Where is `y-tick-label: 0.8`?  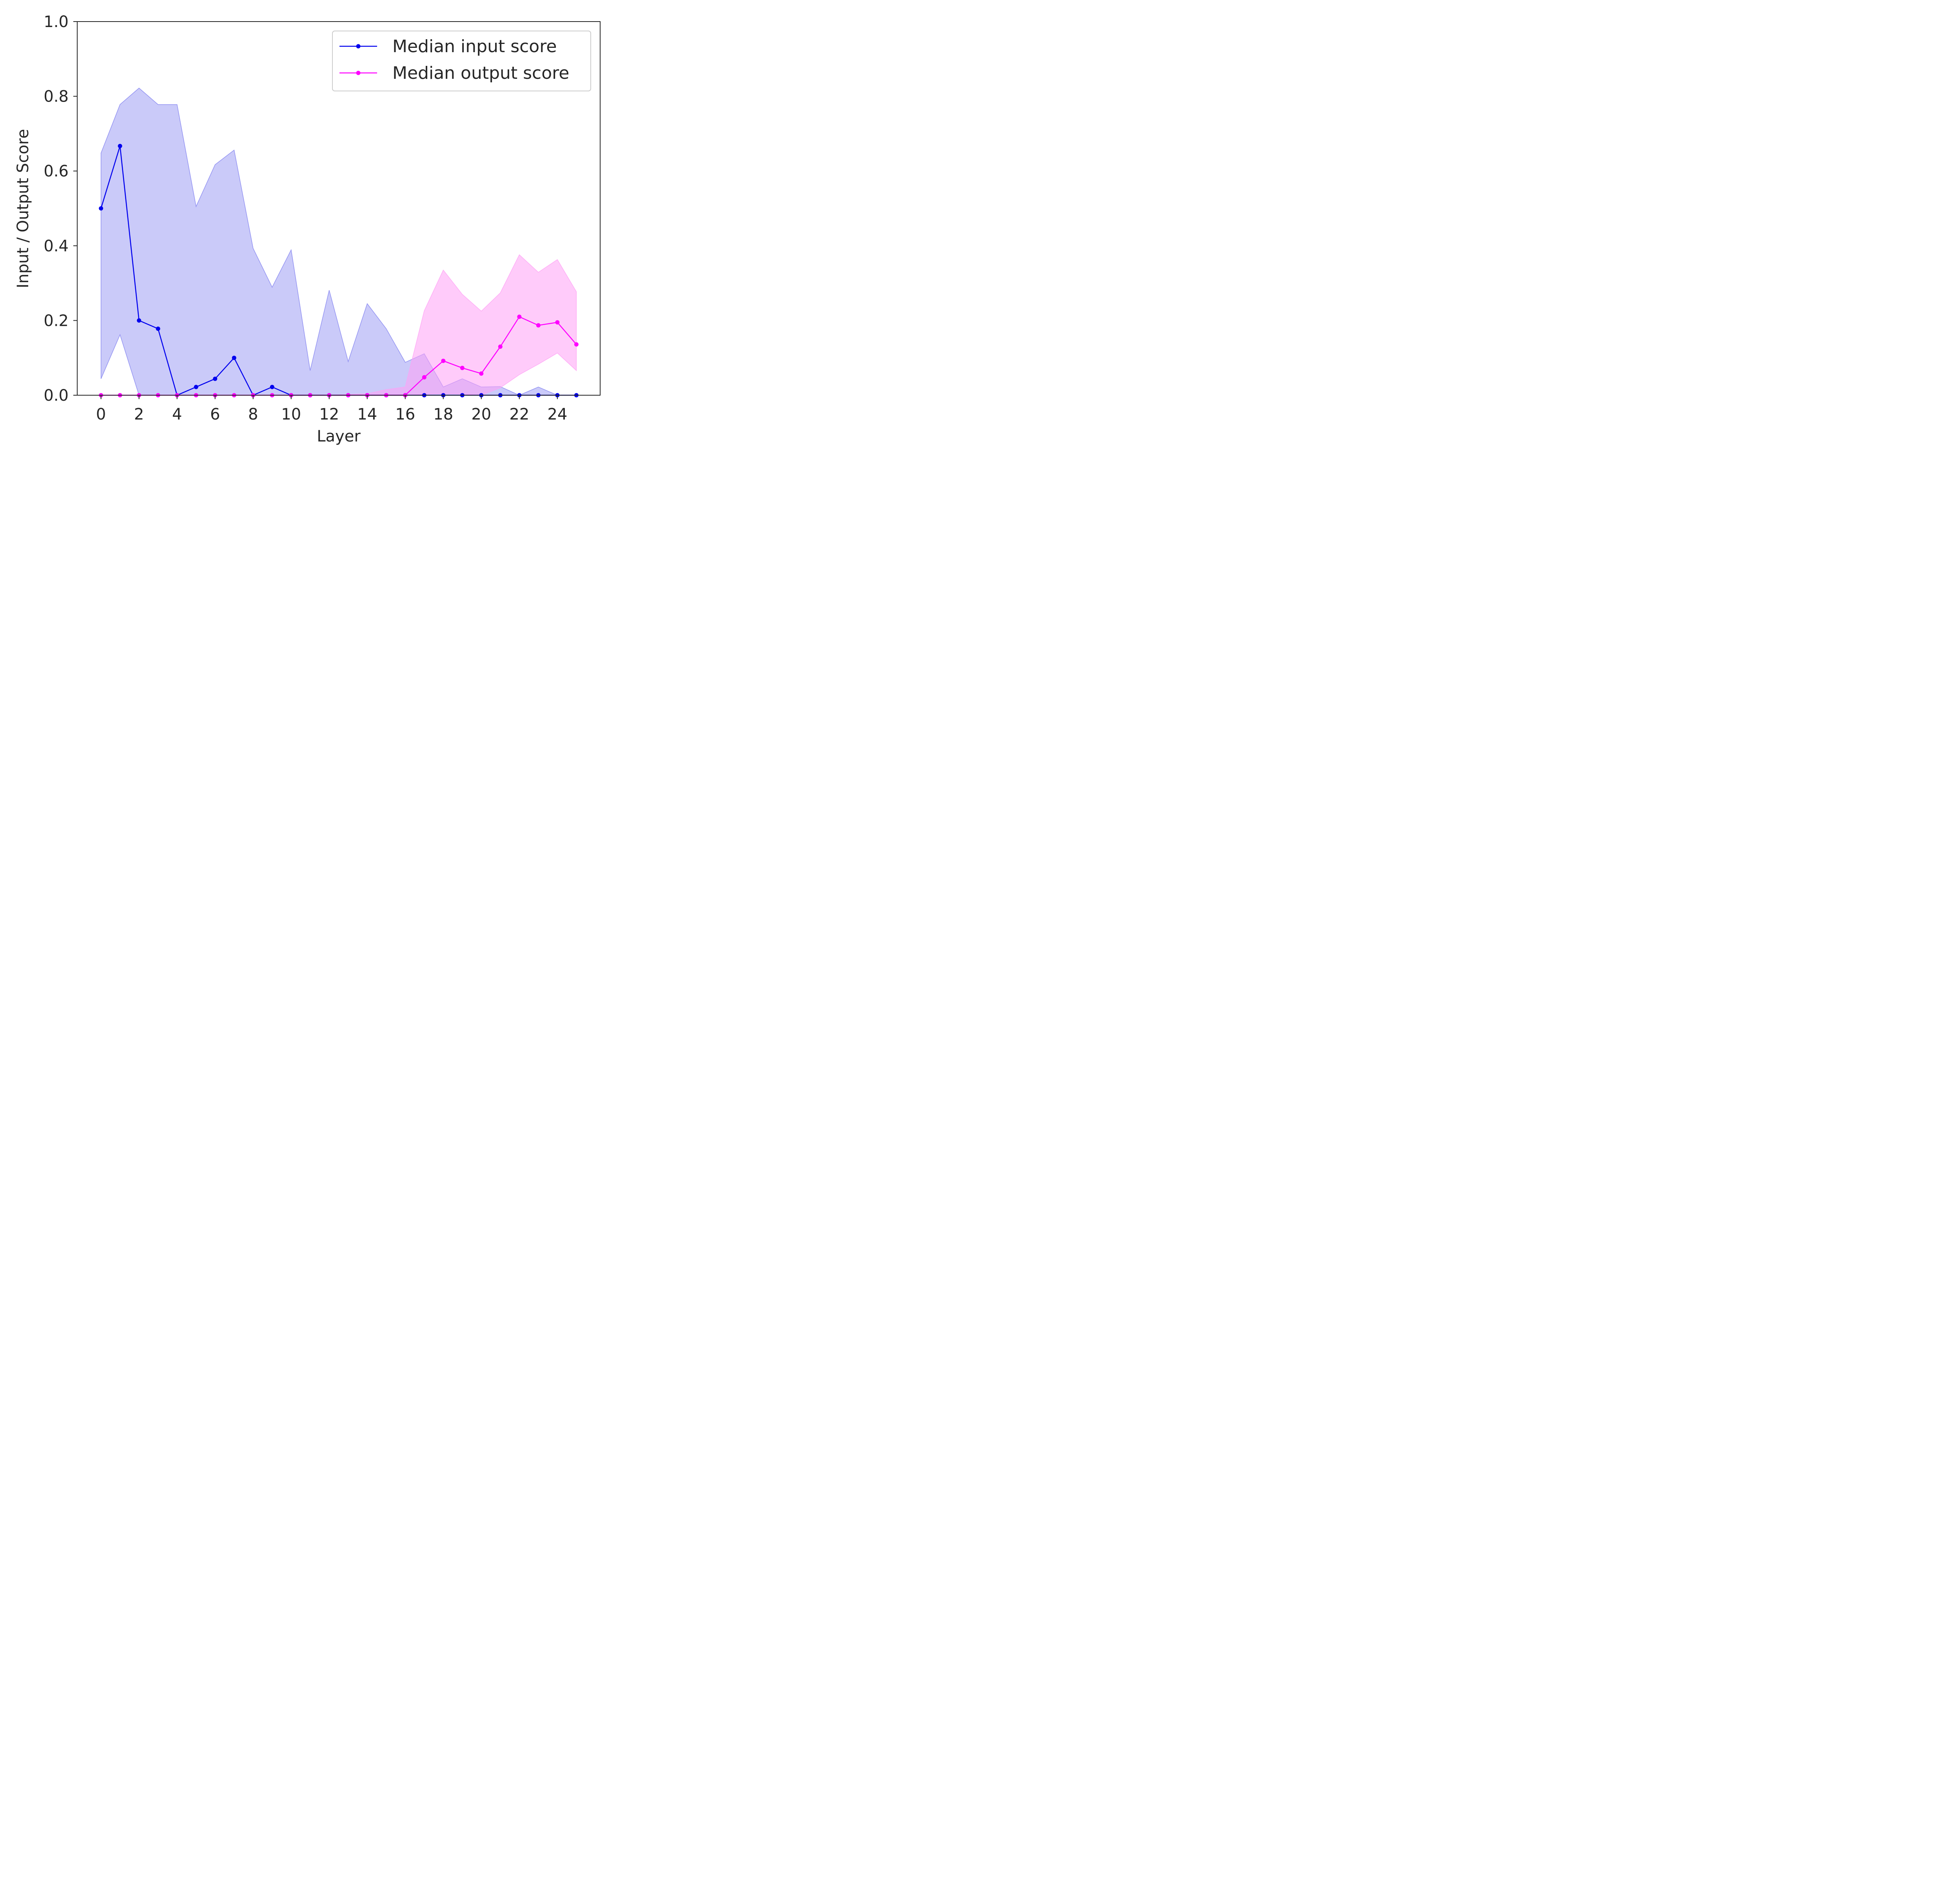
y-tick-label: 0.8 is located at coordinates (56, 97).